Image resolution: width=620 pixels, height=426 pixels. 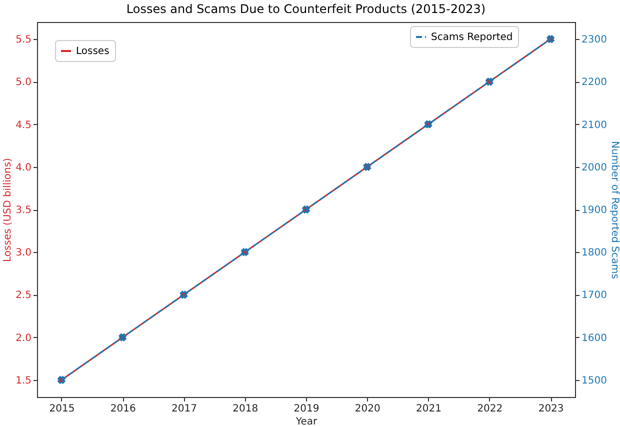 I want to click on x-tick-label: 2021, so click(x=429, y=409).